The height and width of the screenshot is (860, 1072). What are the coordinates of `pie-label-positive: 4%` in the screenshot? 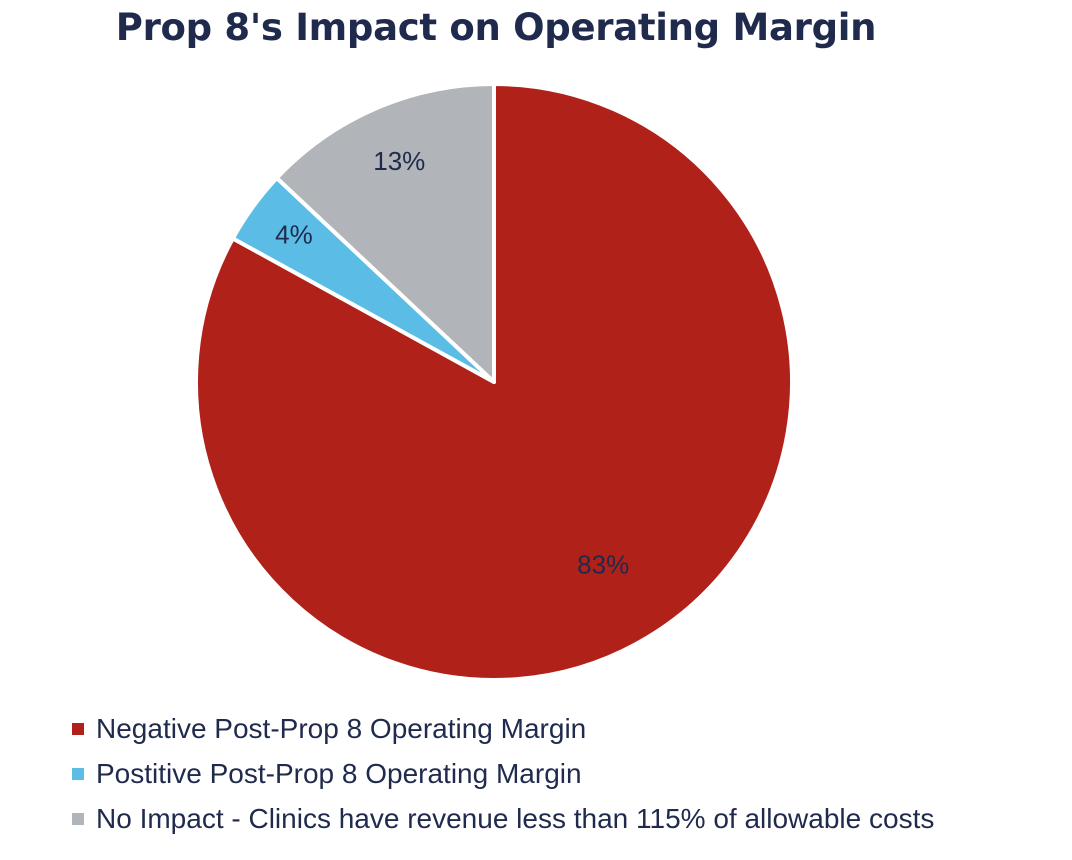 It's located at (294, 234).